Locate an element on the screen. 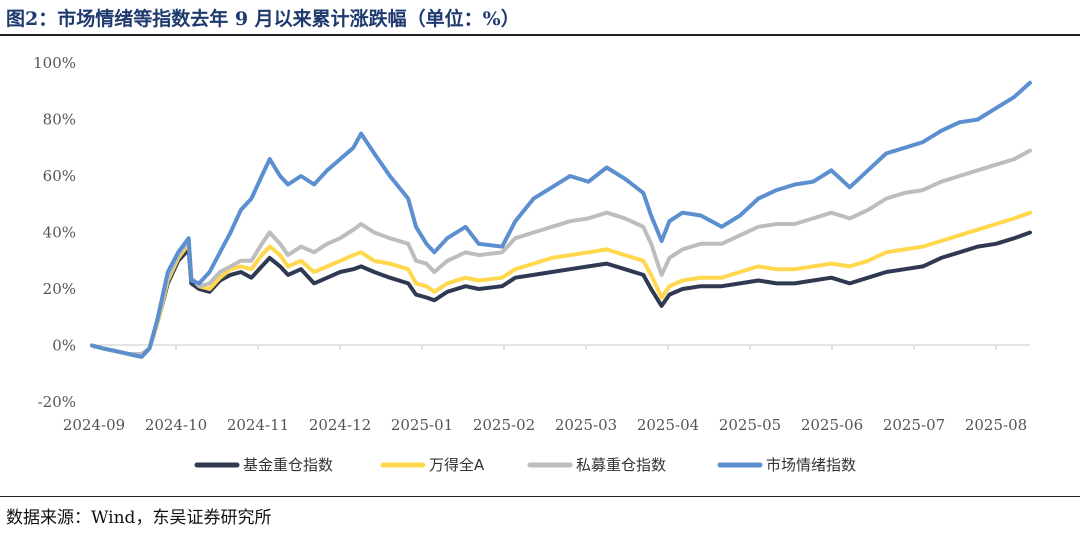 The width and height of the screenshot is (1080, 535). x-tick-label: 2025-05 is located at coordinates (750, 425).